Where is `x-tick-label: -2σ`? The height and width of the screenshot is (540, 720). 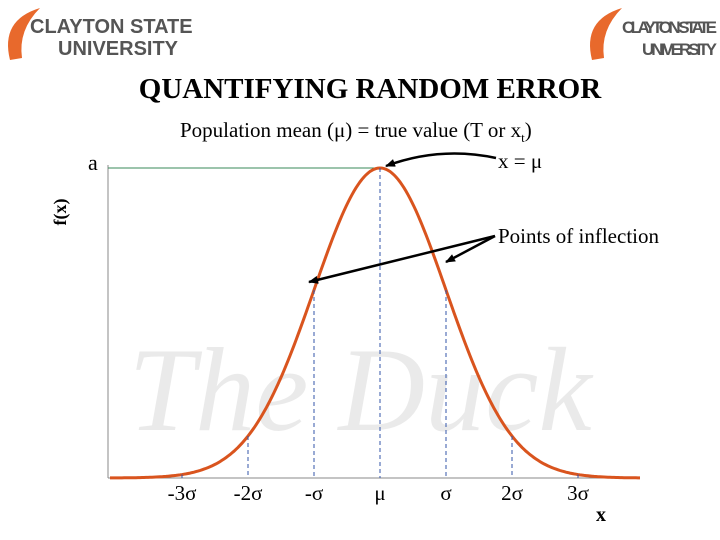 x-tick-label: -2σ is located at coordinates (248, 493).